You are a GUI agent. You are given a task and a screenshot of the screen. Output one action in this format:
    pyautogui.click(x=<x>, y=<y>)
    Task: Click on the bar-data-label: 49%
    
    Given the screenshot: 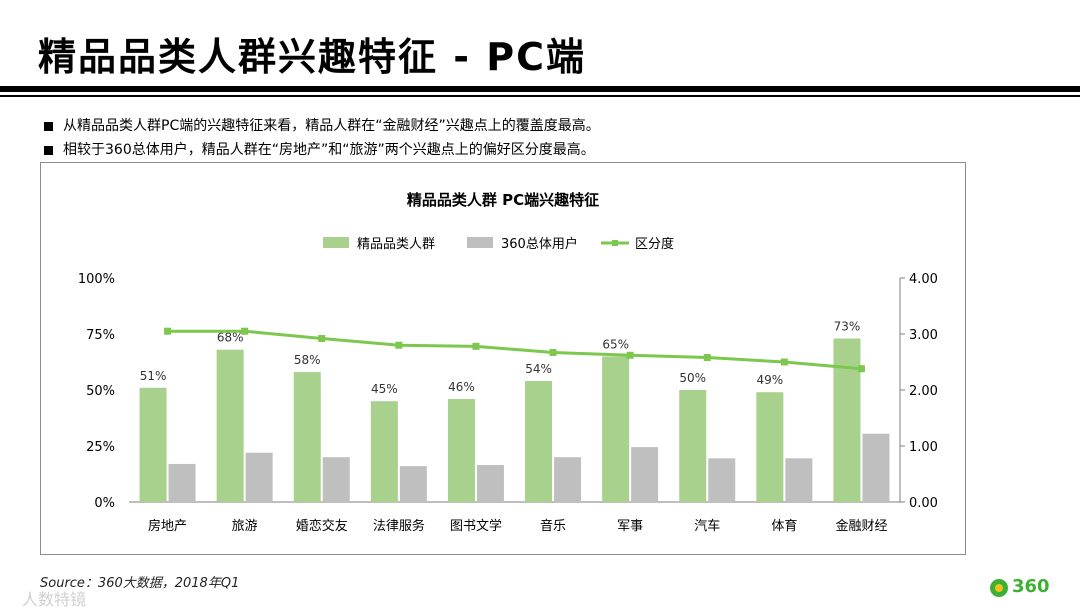 What is the action you would take?
    pyautogui.click(x=770, y=380)
    